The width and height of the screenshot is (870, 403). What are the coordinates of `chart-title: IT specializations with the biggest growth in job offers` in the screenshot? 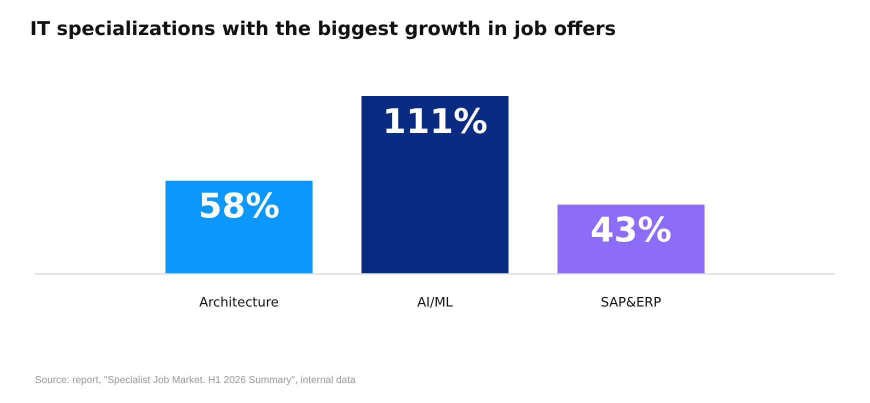 It's located at (323, 29).